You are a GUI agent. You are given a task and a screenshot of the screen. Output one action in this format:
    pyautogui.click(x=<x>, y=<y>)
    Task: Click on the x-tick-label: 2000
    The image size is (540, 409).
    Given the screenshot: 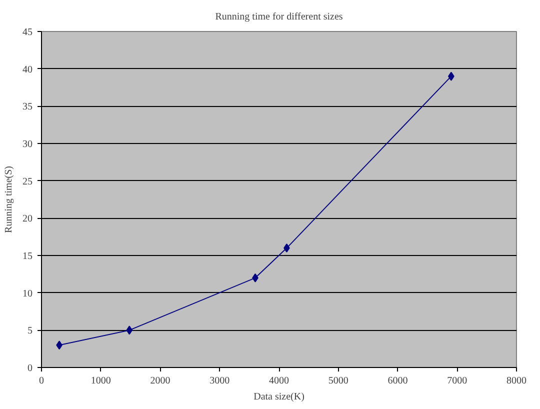 What is the action you would take?
    pyautogui.click(x=160, y=381)
    